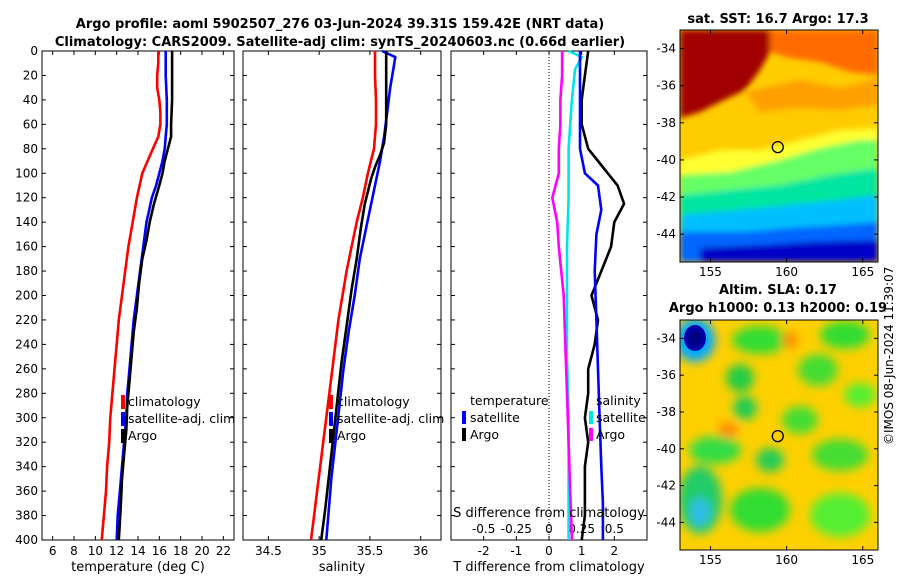 The image size is (900, 584). What do you see at coordinates (516, 551) in the screenshot?
I see `x-tick-label: -1` at bounding box center [516, 551].